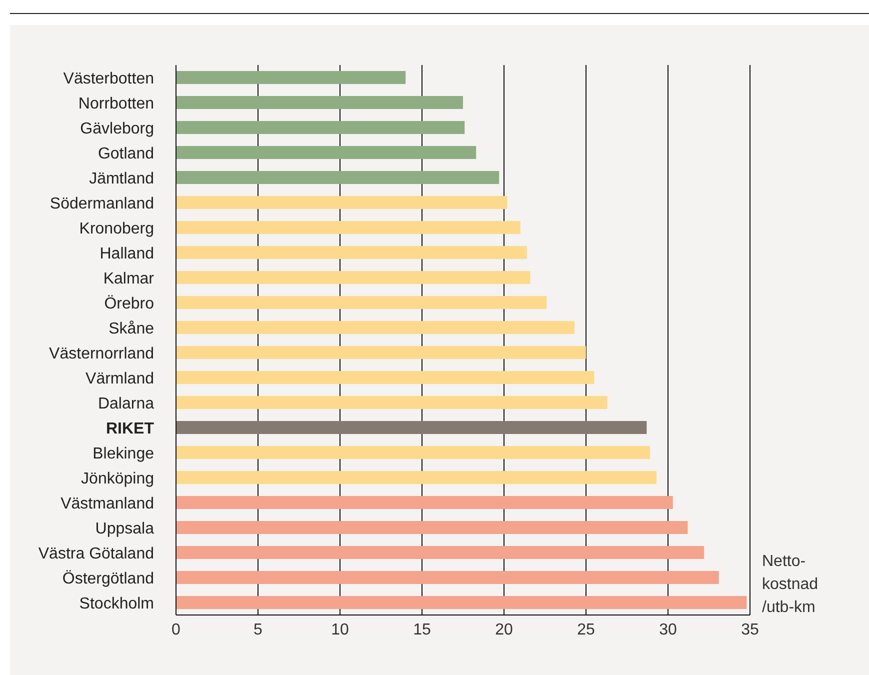 The width and height of the screenshot is (869, 675). Describe the element at coordinates (116, 229) in the screenshot. I see `y-tick-label: Kronoberg` at that location.